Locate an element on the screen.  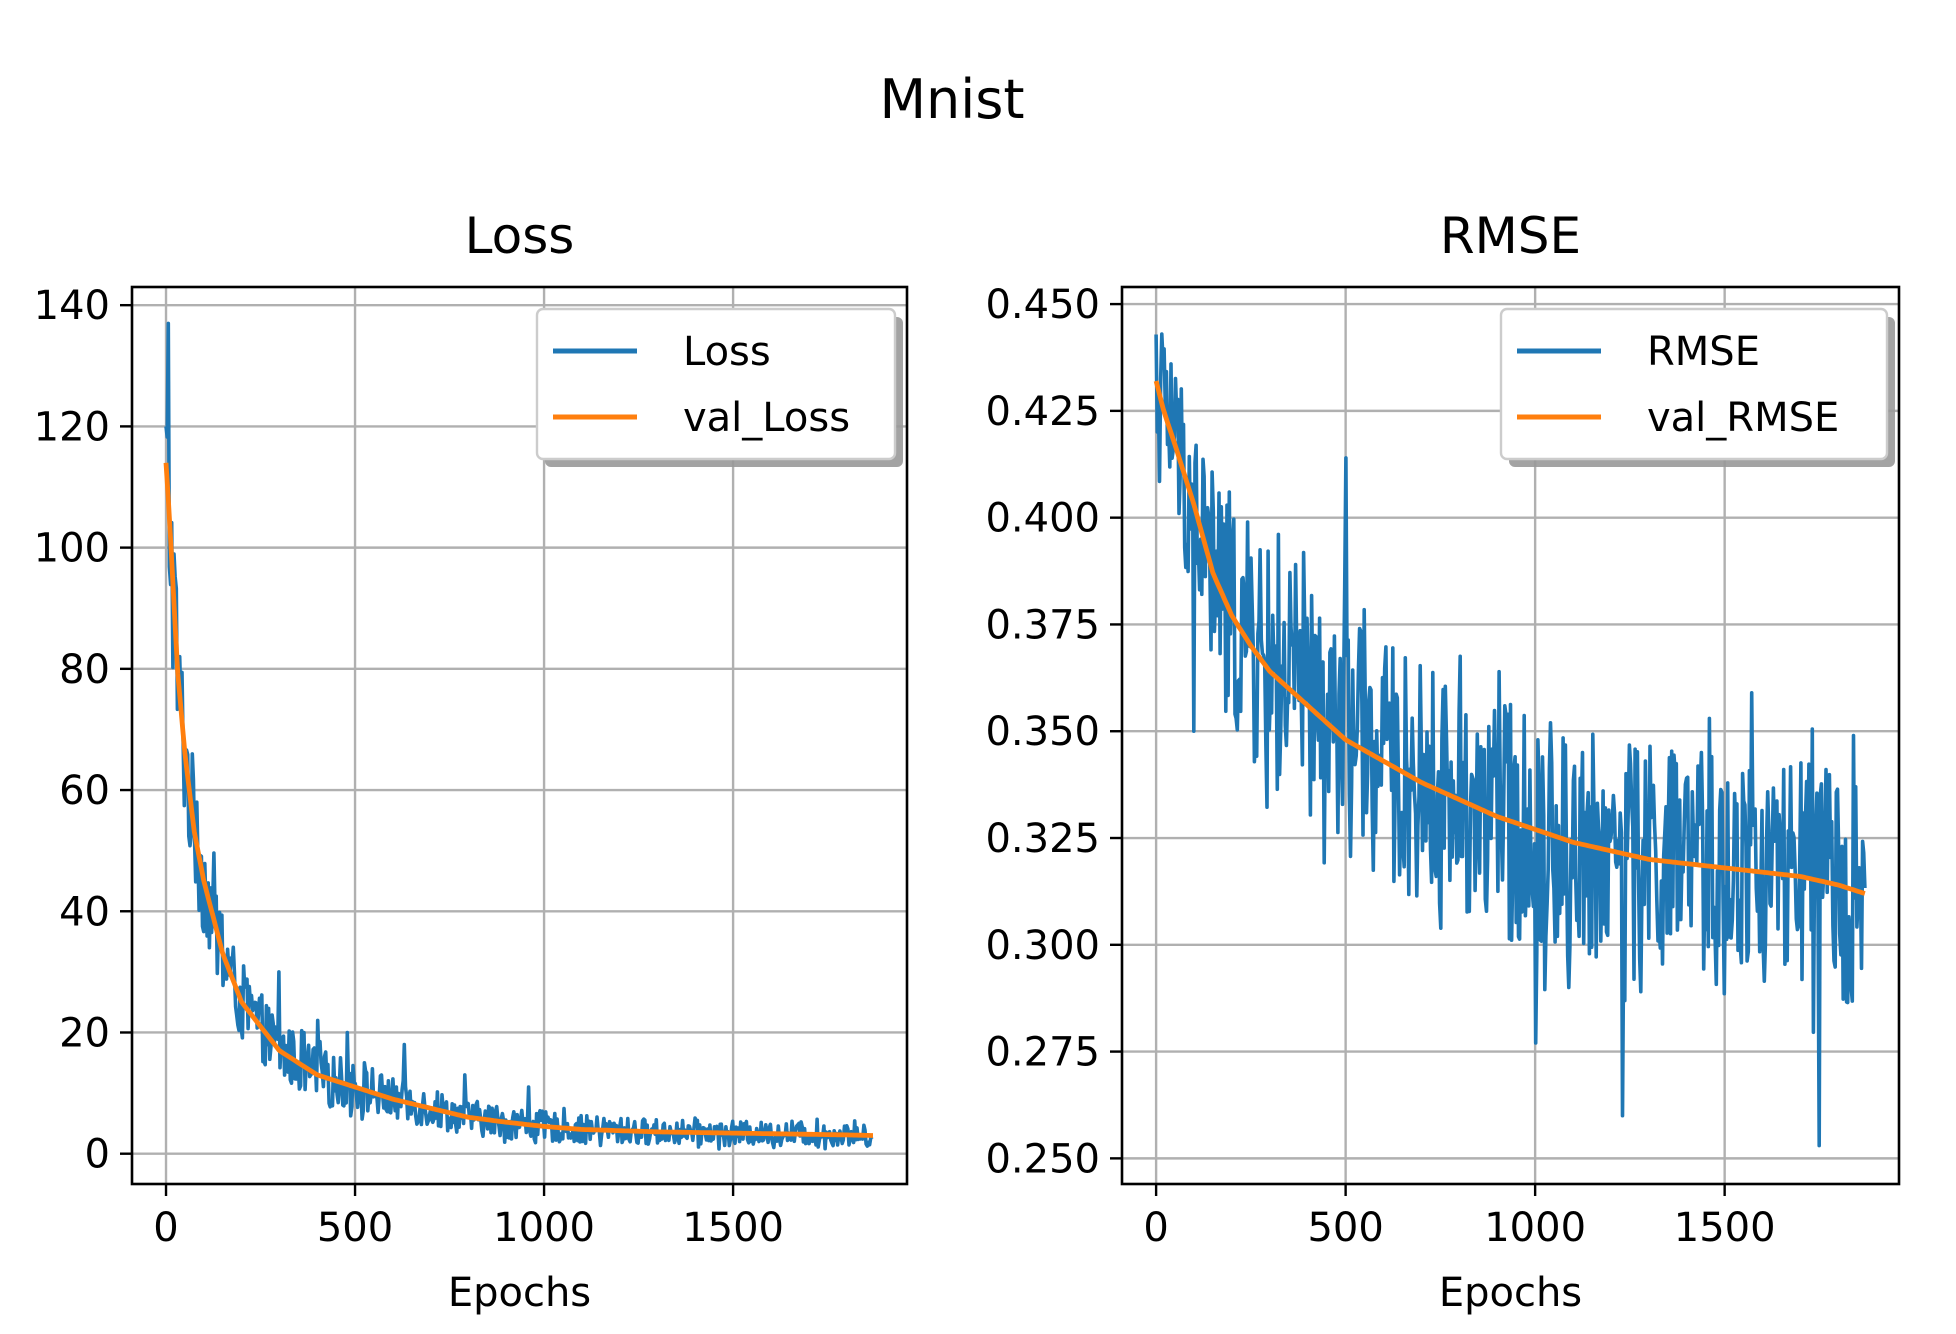
rmse-legend-label: val_RMSE is located at coordinates (1743, 418).